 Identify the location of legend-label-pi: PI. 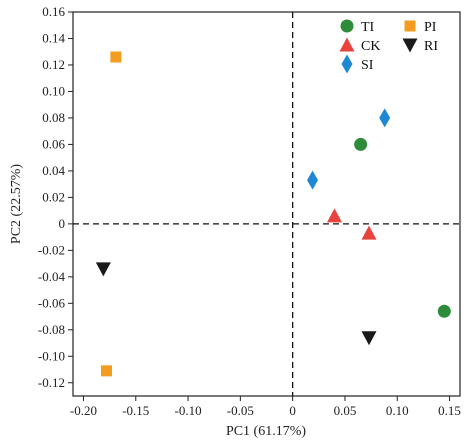
(430, 27).